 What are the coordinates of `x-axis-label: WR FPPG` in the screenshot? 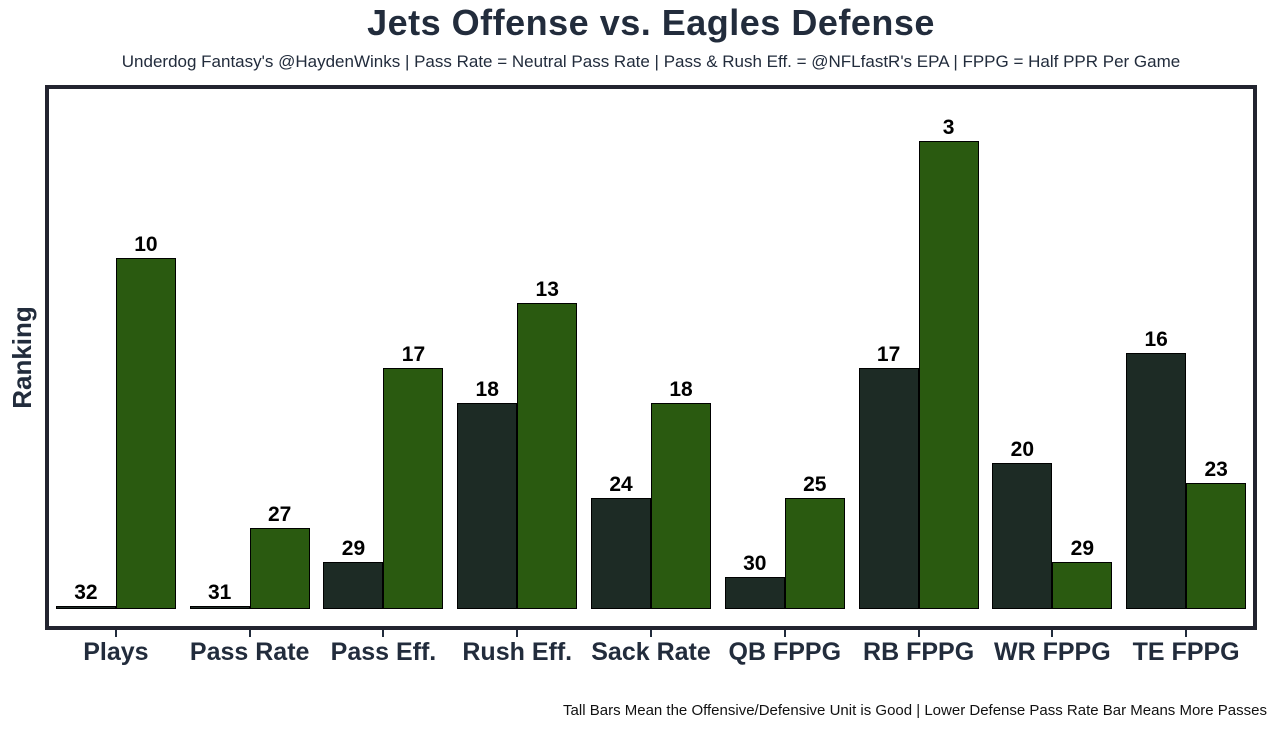 It's located at (1052, 652).